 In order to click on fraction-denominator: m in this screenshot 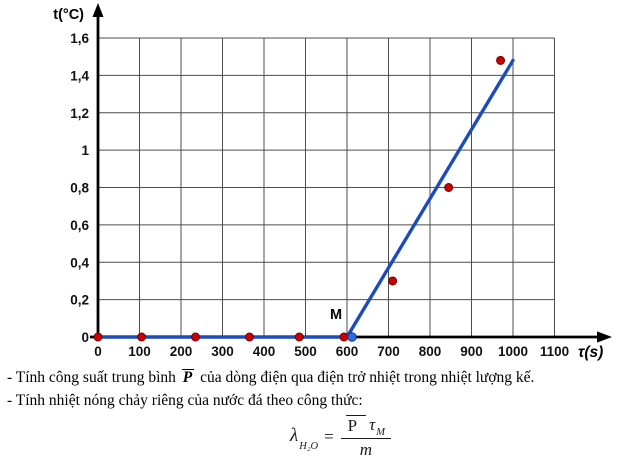, I will do `click(365, 449)`.